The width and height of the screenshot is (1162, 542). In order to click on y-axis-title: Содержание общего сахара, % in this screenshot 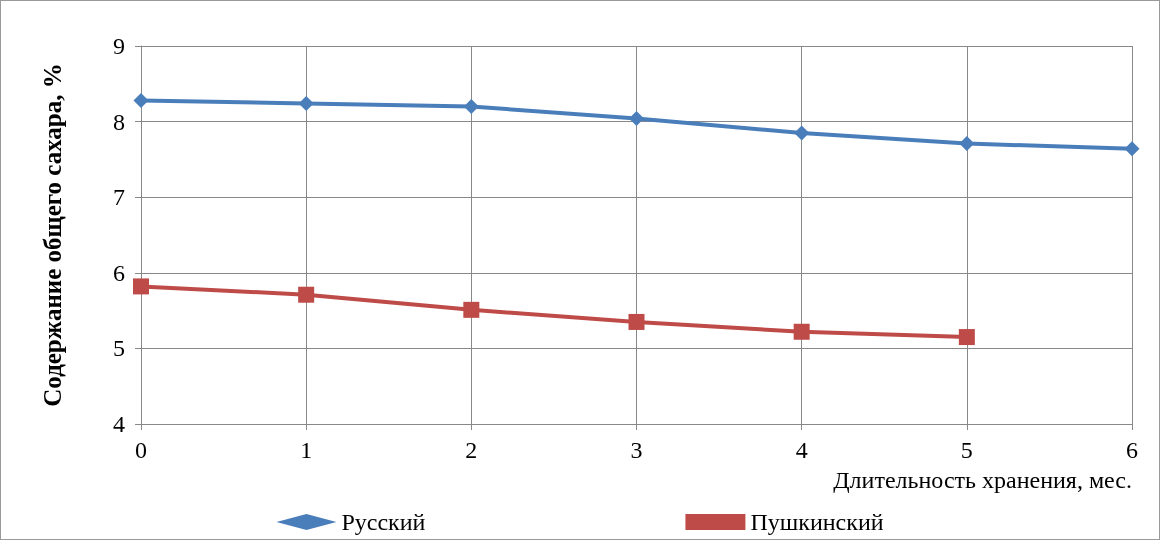, I will do `click(52, 235)`.